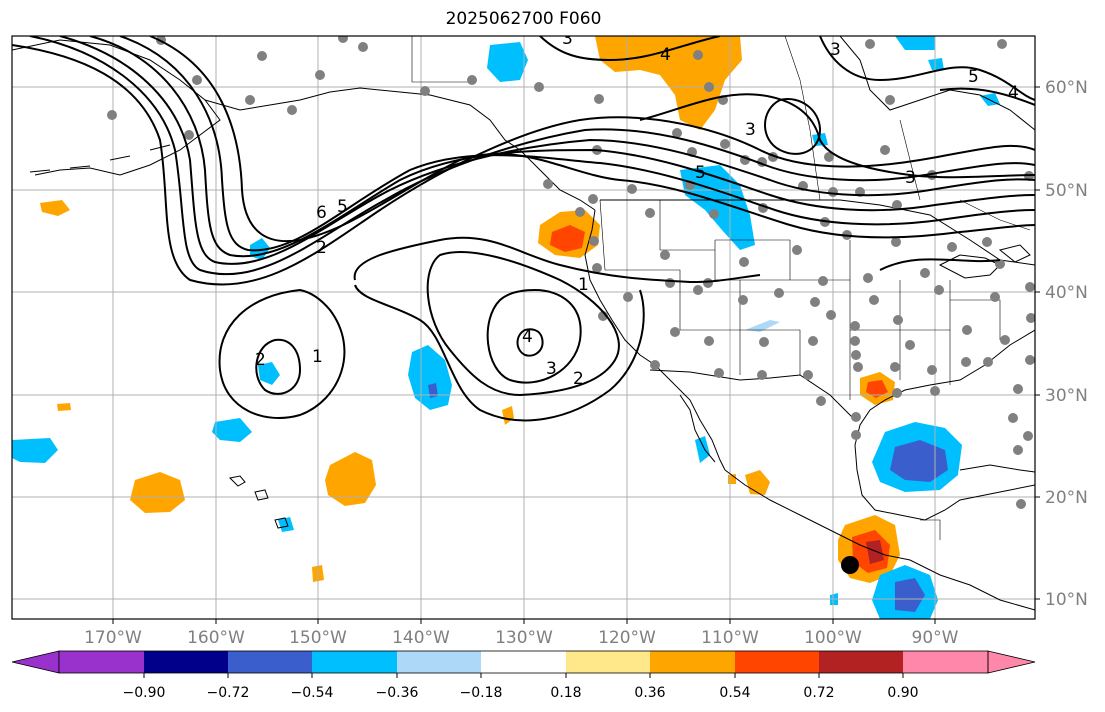 The height and width of the screenshot is (712, 1105). What do you see at coordinates (216, 638) in the screenshot?
I see `lon-label: 160°W` at bounding box center [216, 638].